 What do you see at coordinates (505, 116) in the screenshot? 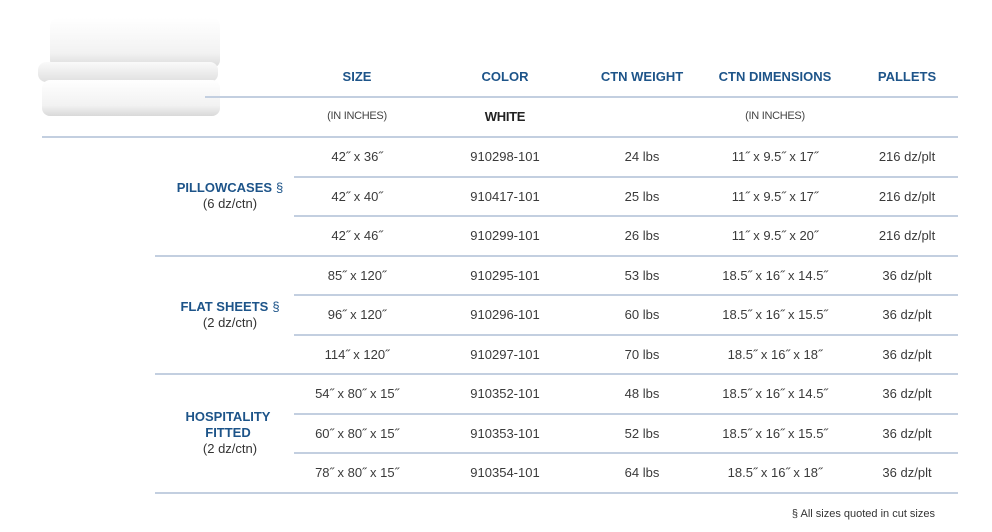
I see `subheader-color-white: WHITE` at bounding box center [505, 116].